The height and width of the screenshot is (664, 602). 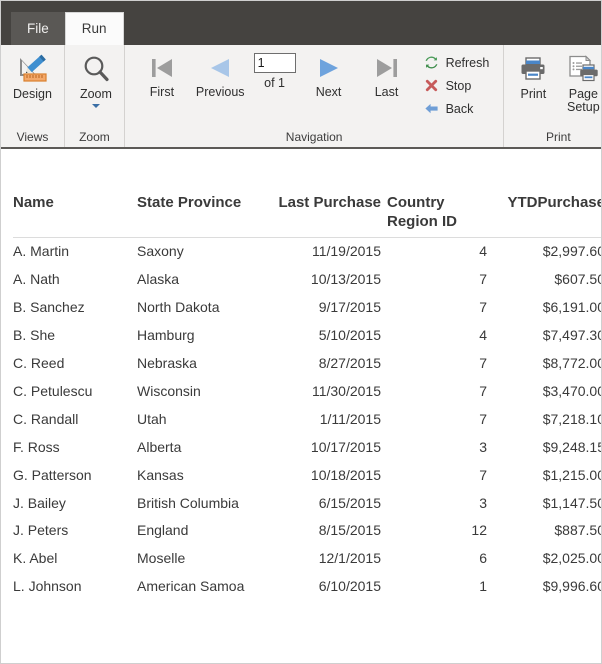 I want to click on printer-icon, so click(x=533, y=69).